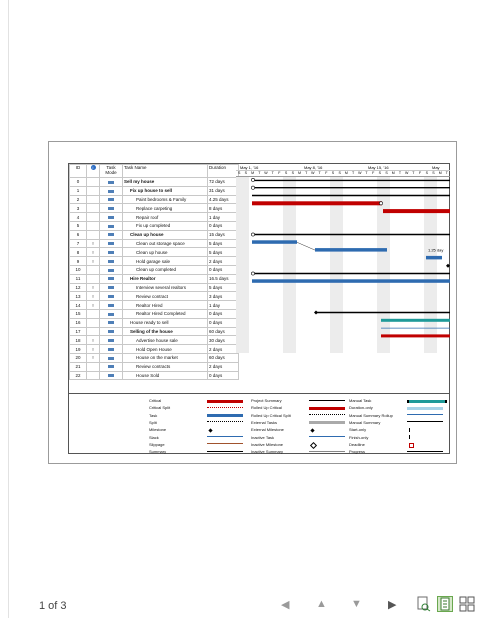  I want to click on table-row: 2 Paint bedrooms & Family 4.25 days, so click(154, 199).